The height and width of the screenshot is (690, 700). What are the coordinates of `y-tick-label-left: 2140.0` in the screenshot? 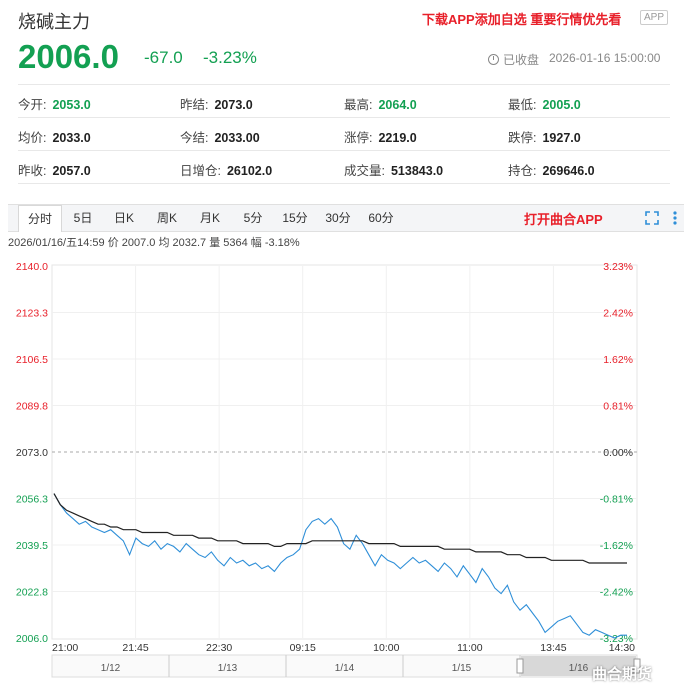 It's located at (32, 267).